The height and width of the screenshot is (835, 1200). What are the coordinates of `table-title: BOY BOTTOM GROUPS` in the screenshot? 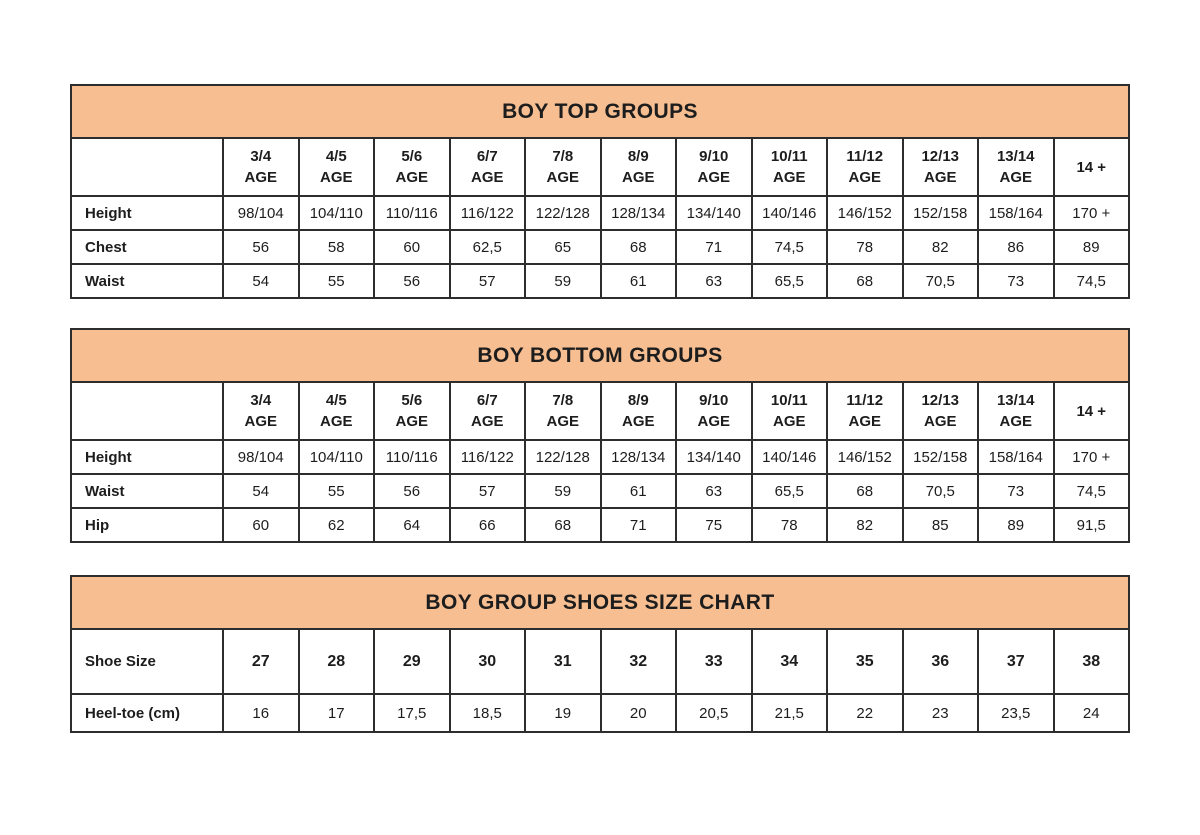 It's located at (600, 355).